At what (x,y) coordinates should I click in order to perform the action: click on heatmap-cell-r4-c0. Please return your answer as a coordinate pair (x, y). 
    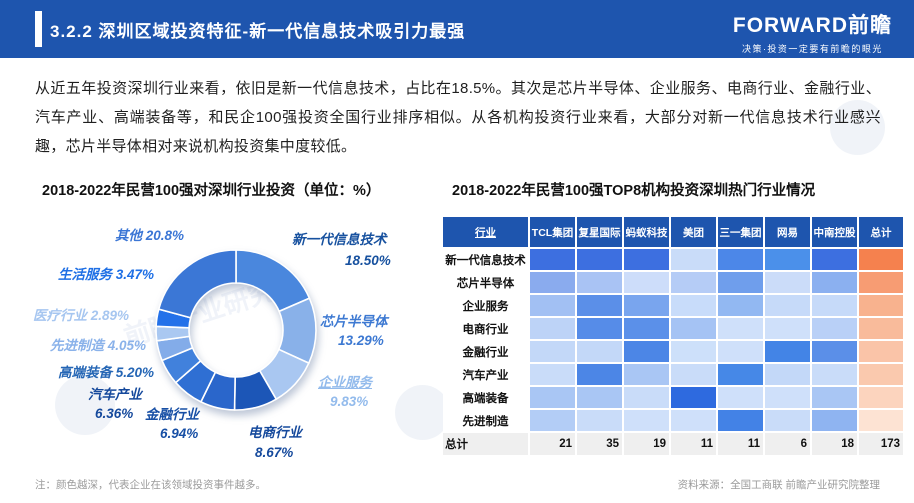
    Looking at the image, I should click on (552, 351).